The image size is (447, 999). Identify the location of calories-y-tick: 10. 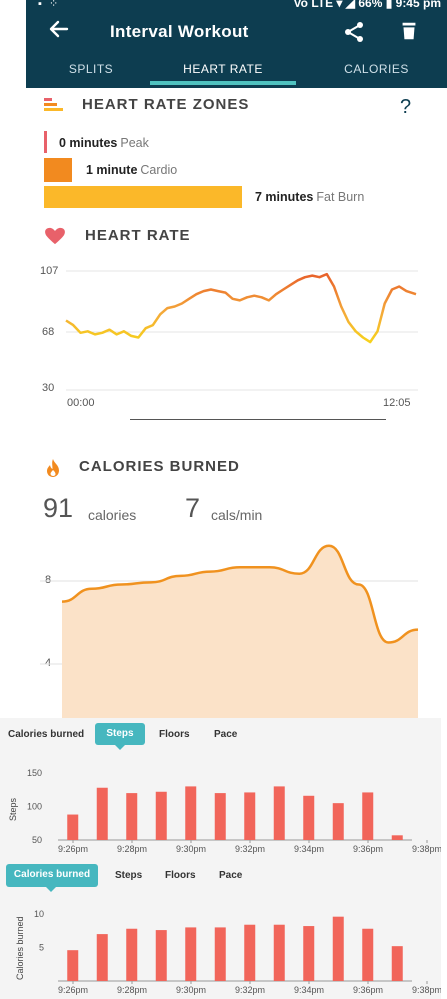
(39, 914).